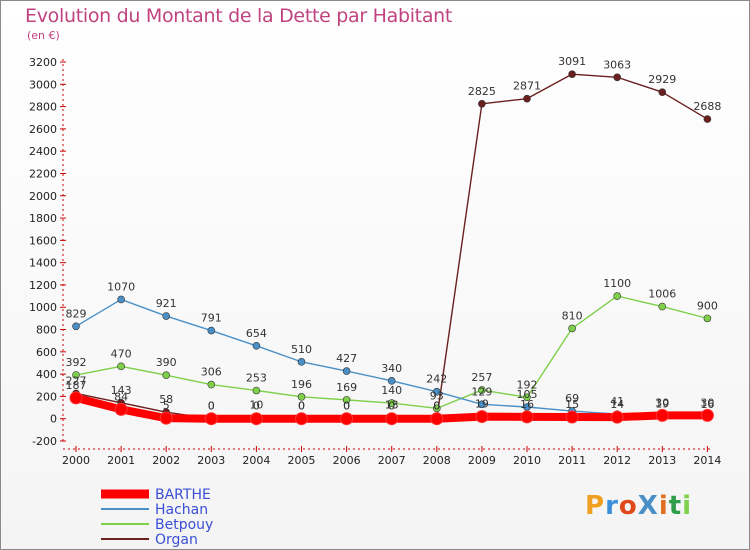 Image resolution: width=750 pixels, height=550 pixels. Describe the element at coordinates (44, 441) in the screenshot. I see `y-tick-label: -200` at that location.